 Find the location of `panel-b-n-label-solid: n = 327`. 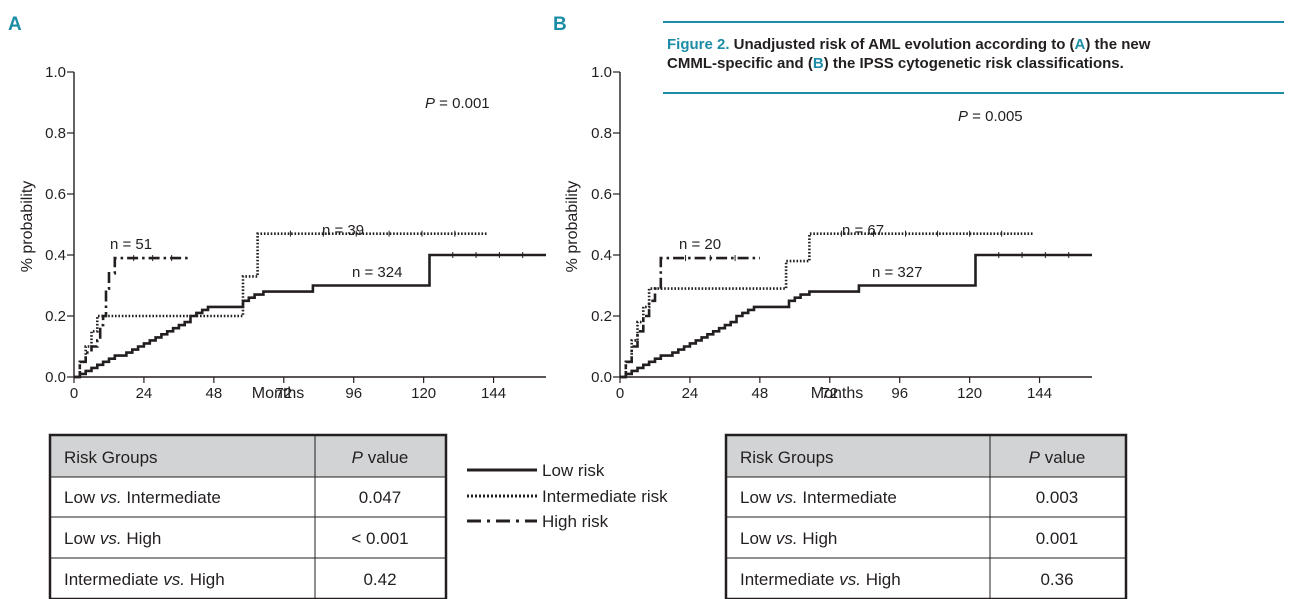

panel-b-n-label-solid: n = 327 is located at coordinates (897, 272).